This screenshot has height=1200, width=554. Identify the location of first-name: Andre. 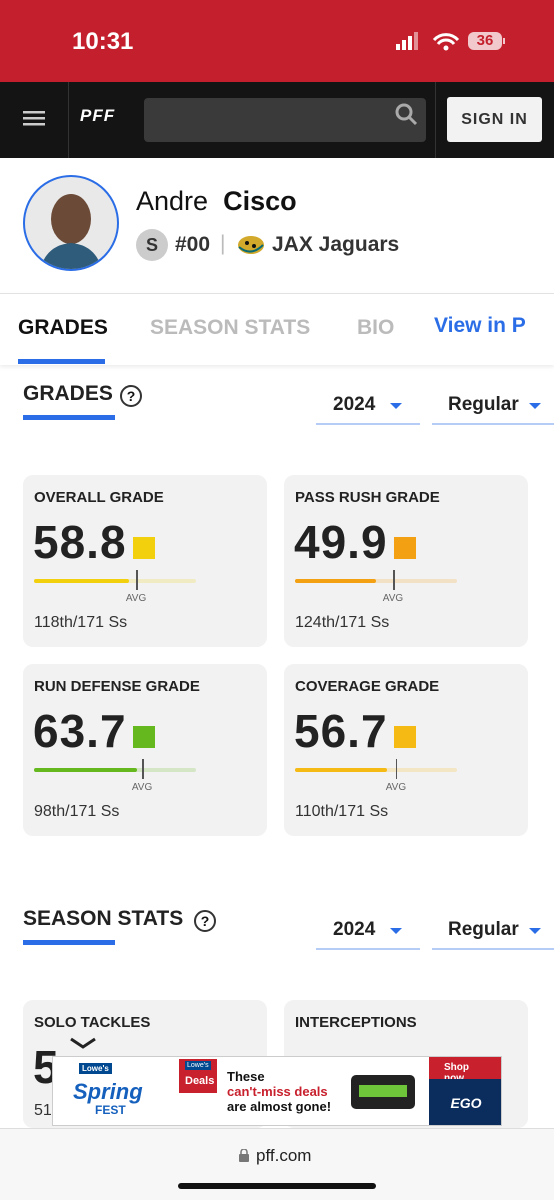
(172, 201).